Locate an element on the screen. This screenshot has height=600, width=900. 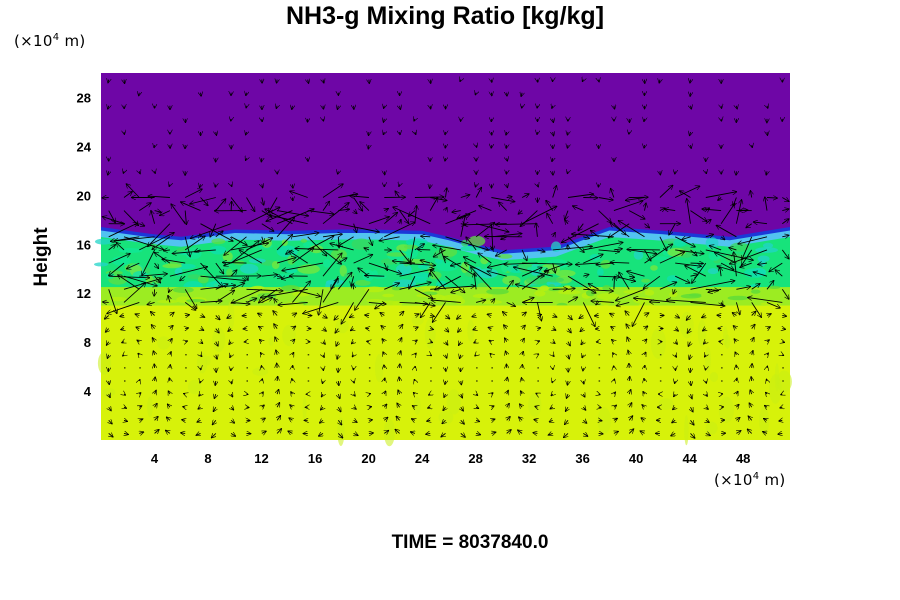
x-tick-label: 16 is located at coordinates (315, 458).